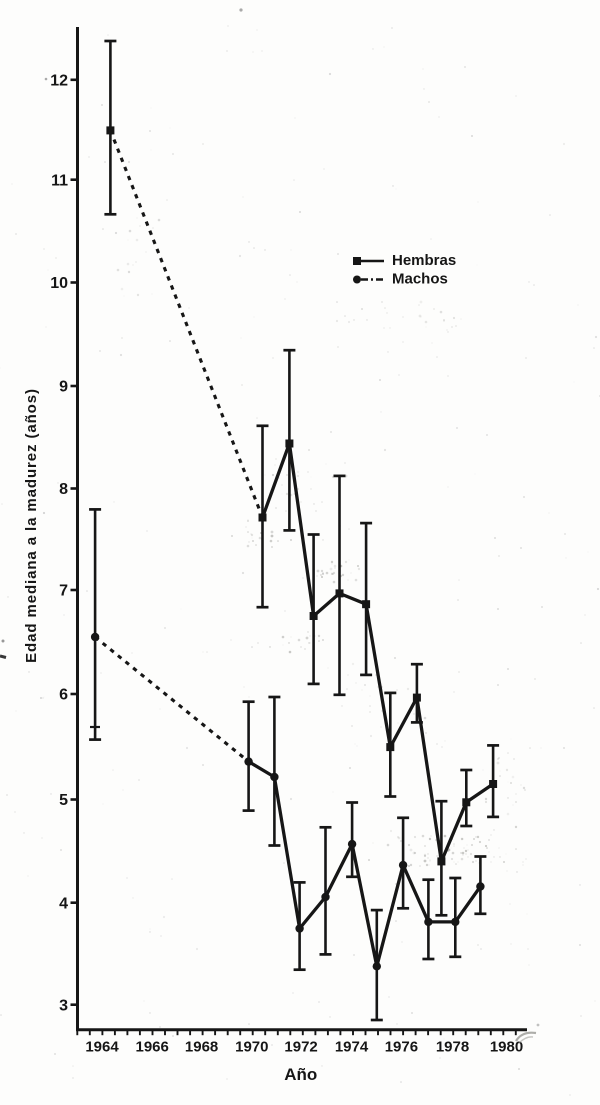  Describe the element at coordinates (59, 283) in the screenshot. I see `svg-text: 10` at that location.